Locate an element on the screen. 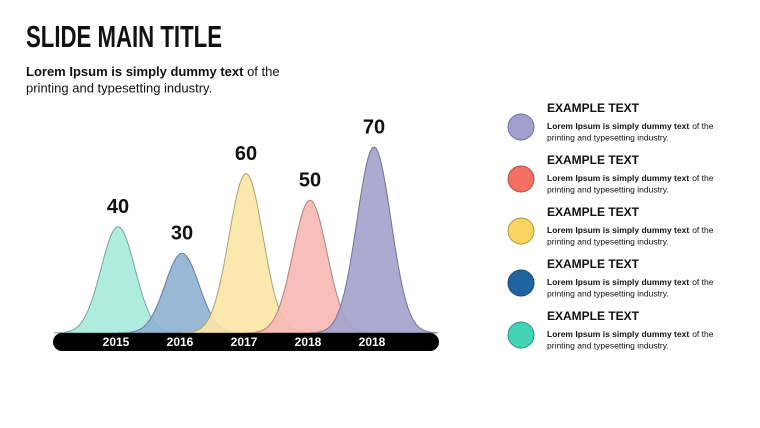  subtitle-bold: Lorem Ipsum is simply dummy text is located at coordinates (135, 71).